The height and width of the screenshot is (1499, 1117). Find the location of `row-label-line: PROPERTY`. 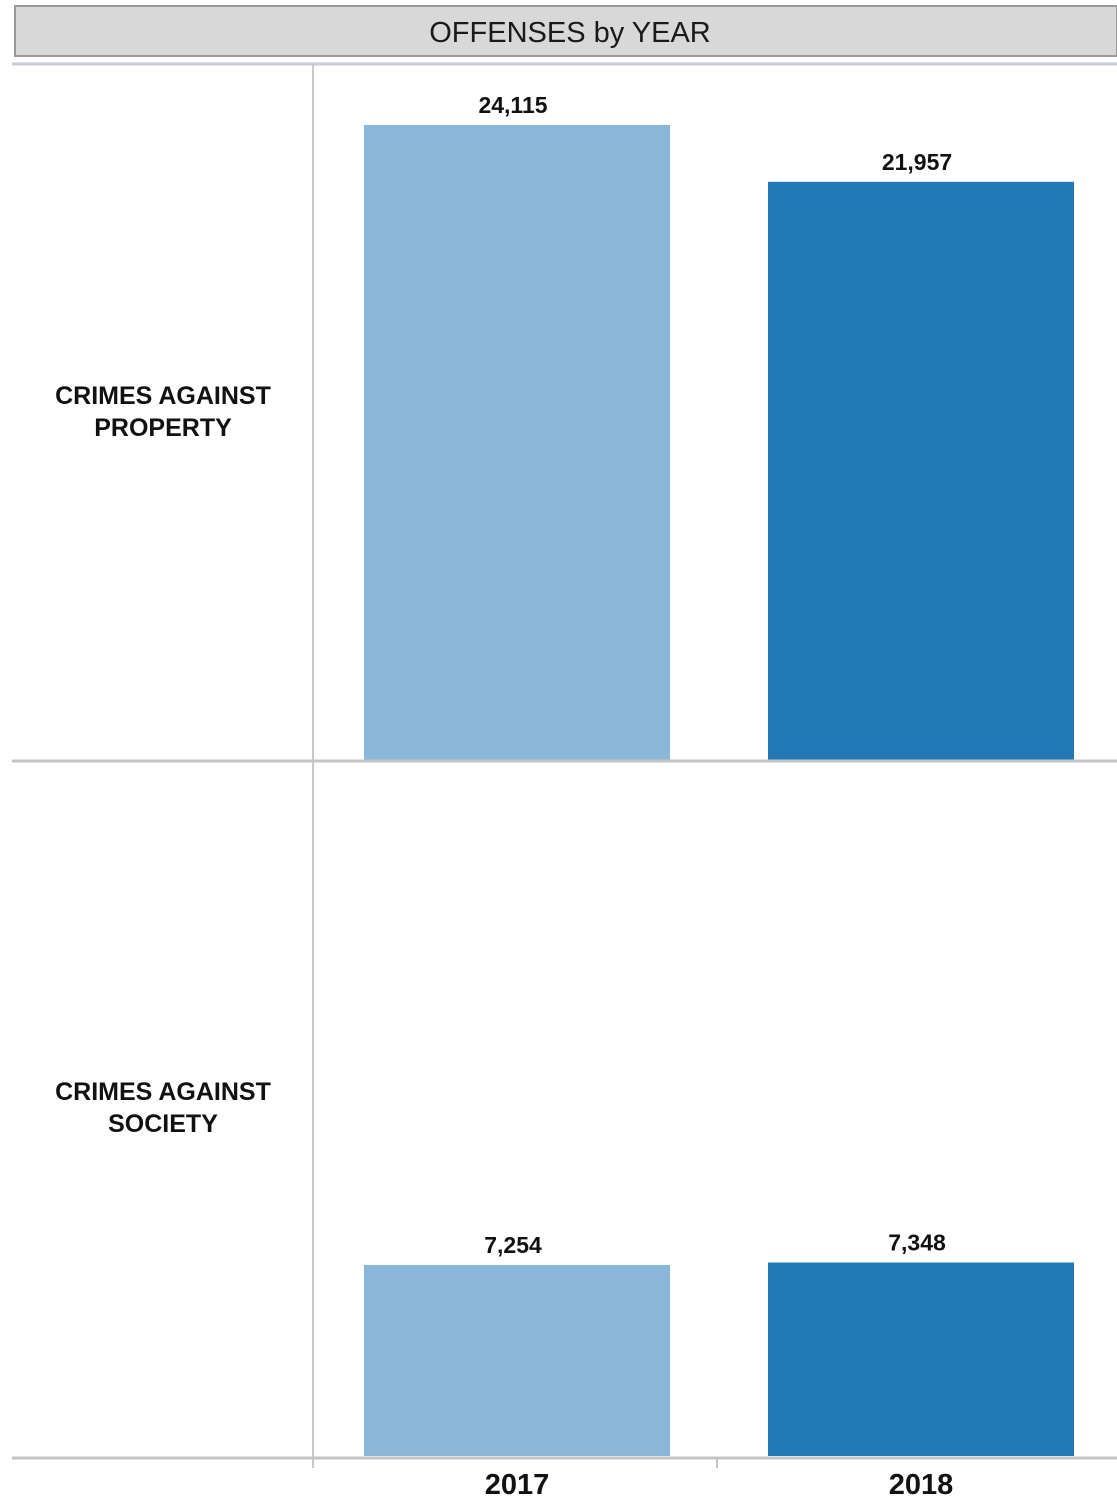

row-label-line: PROPERTY is located at coordinates (163, 428).